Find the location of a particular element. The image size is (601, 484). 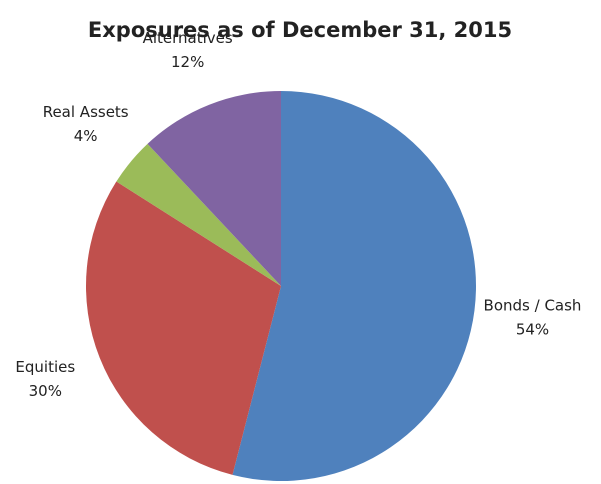

slice-value-label: 4% is located at coordinates (86, 136).